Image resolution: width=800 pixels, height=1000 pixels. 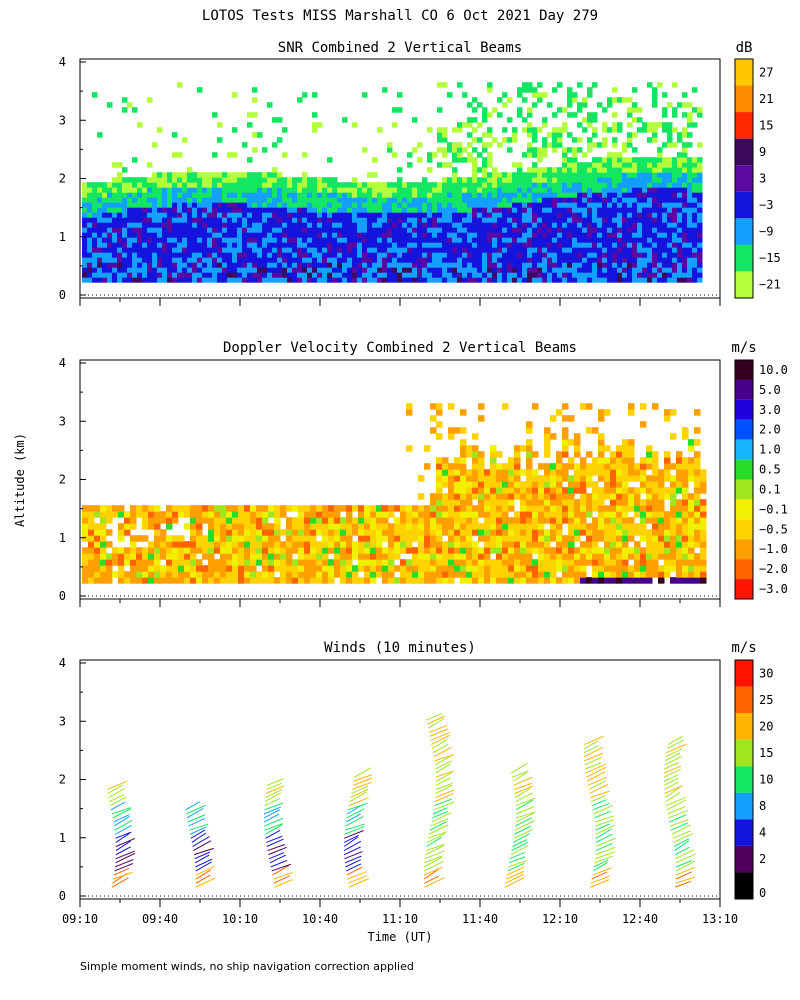 What do you see at coordinates (770, 450) in the screenshot?
I see `colorbar-label: 1.0` at bounding box center [770, 450].